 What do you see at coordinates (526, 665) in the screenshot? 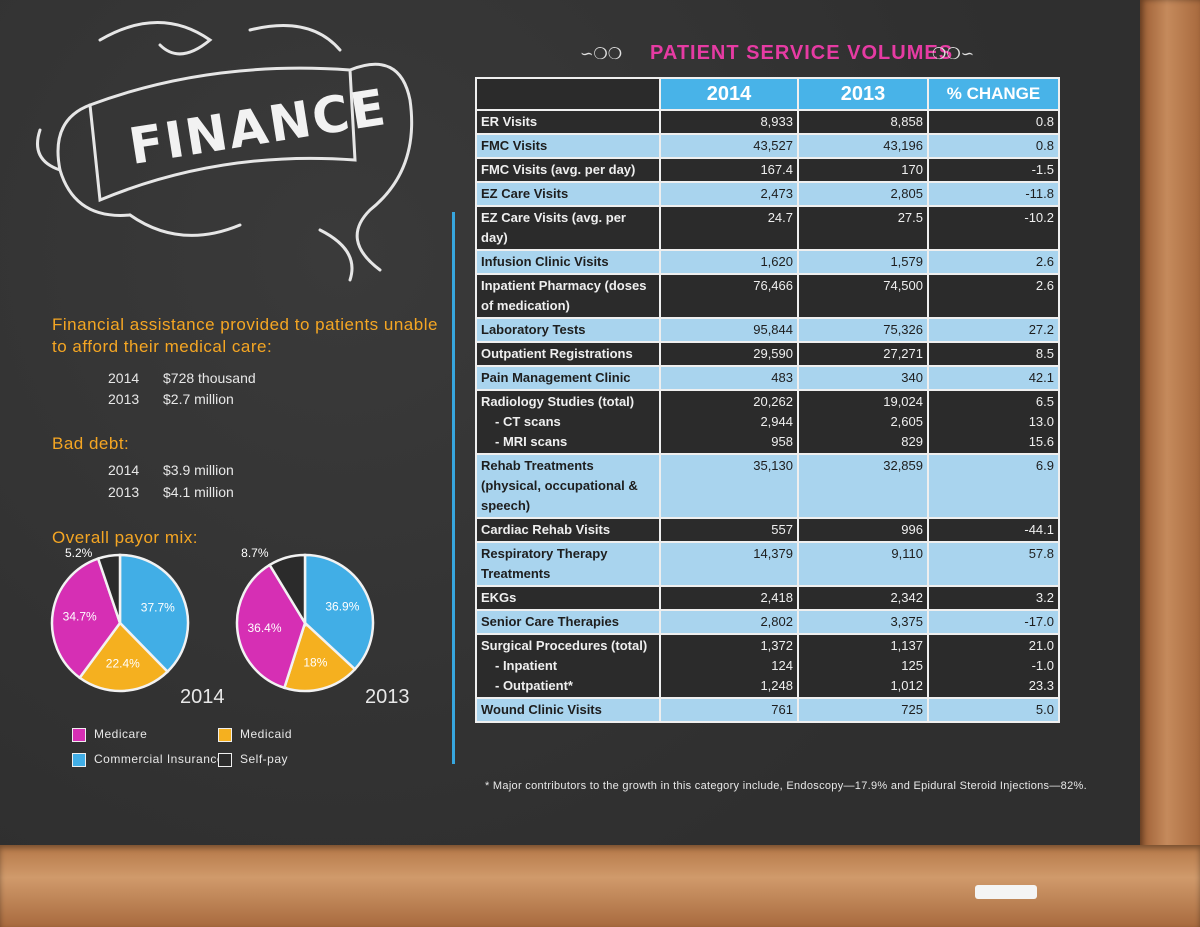
I see `sub-row-label: - Inpatient` at bounding box center [526, 665].